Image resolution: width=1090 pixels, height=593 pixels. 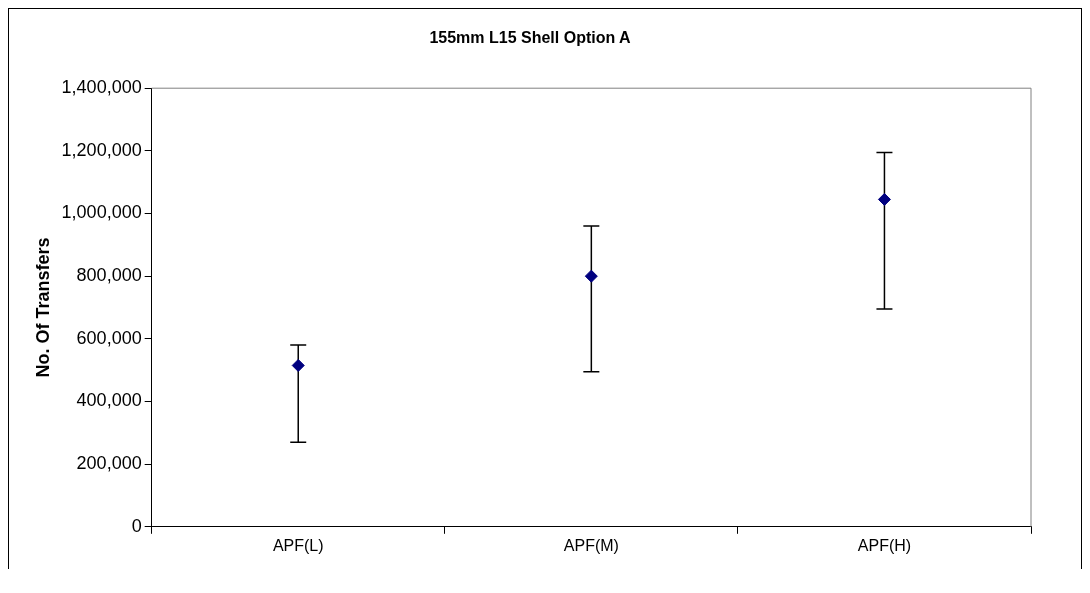 What do you see at coordinates (101, 149) in the screenshot?
I see `y-tick-label: 1,200,000` at bounding box center [101, 149].